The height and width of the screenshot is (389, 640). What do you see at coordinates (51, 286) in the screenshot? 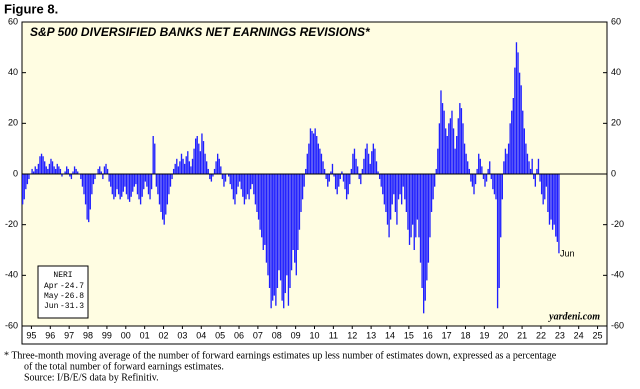
I see `legend-month: Apr` at bounding box center [51, 286].